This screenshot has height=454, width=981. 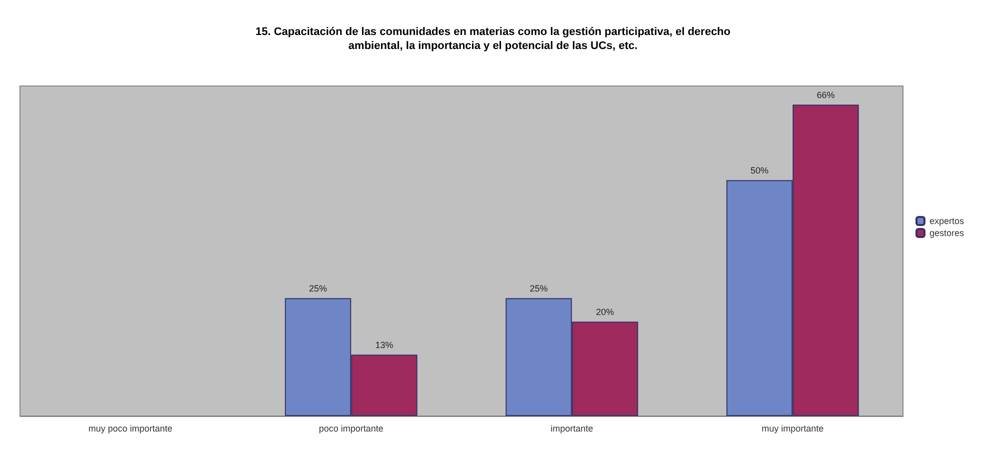 I want to click on legend-label: gestores, so click(x=946, y=233).